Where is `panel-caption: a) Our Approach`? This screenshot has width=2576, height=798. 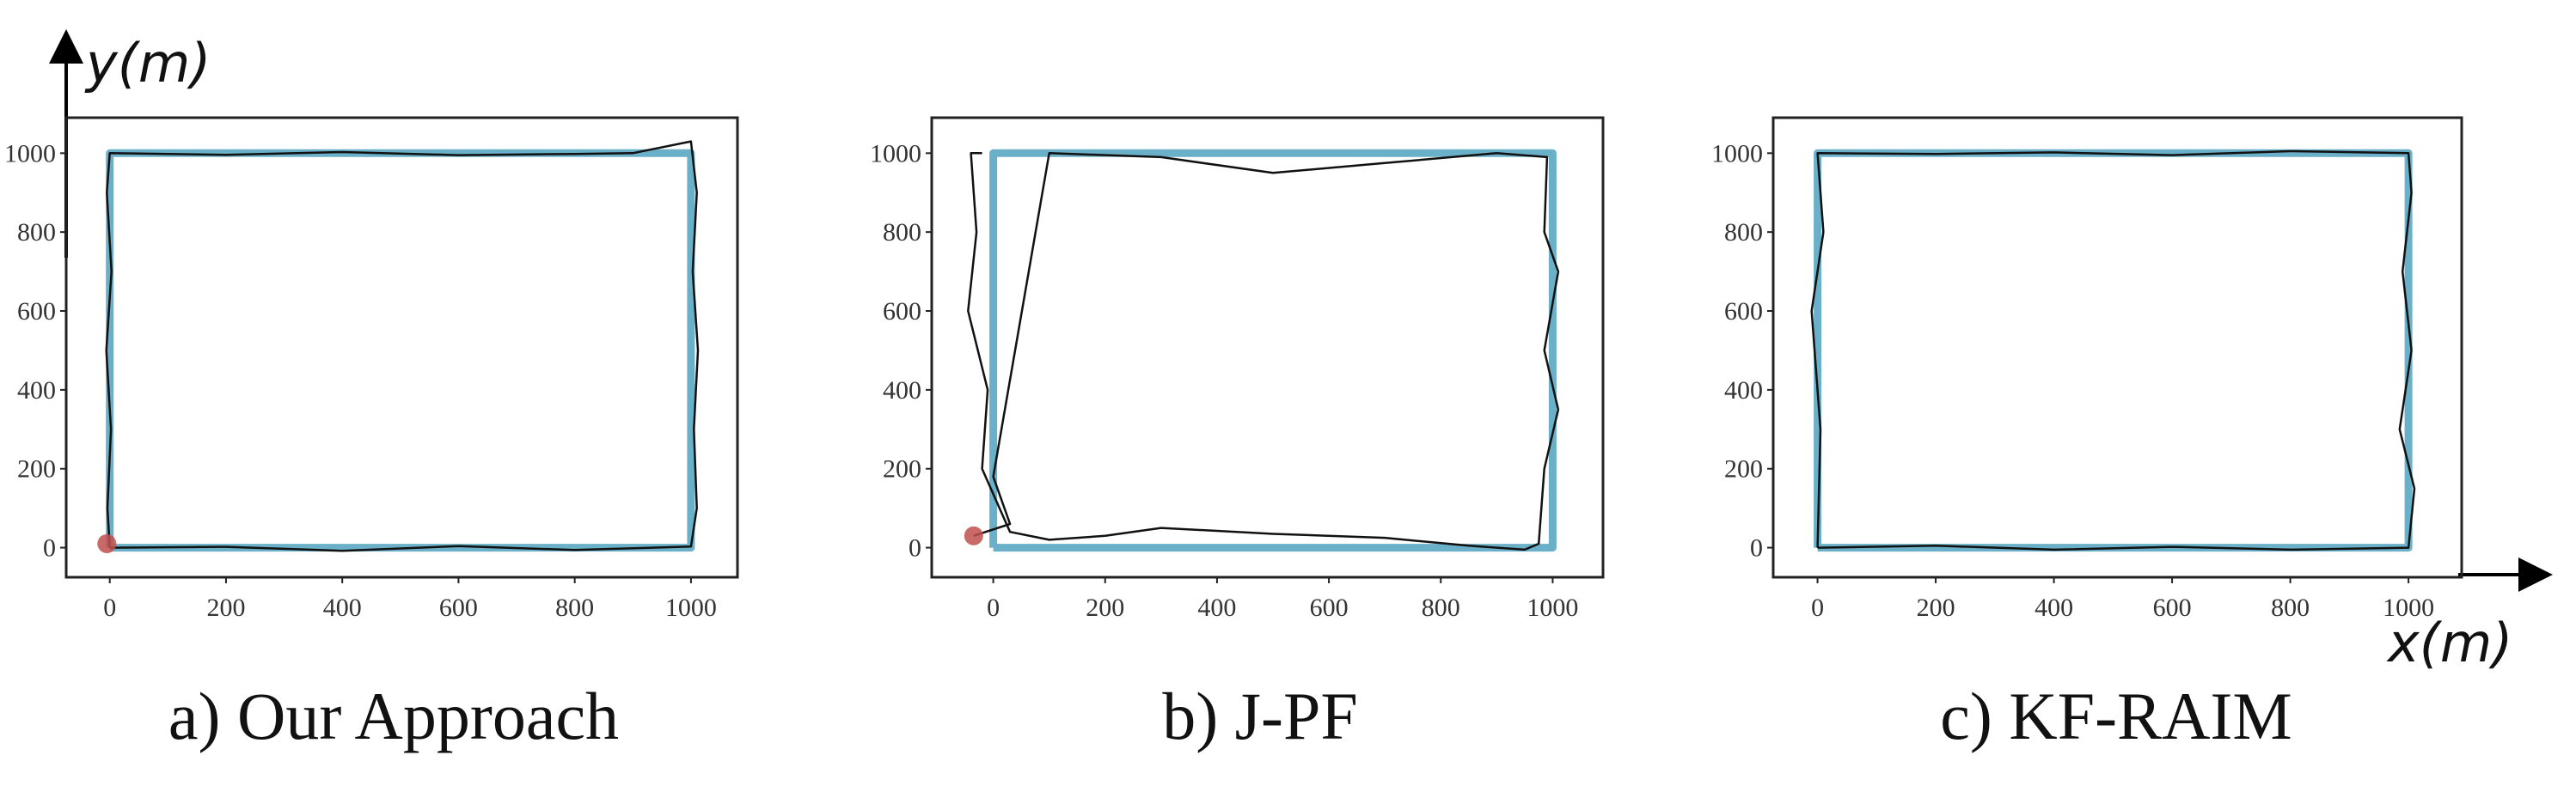
panel-caption: a) Our Approach is located at coordinates (393, 716).